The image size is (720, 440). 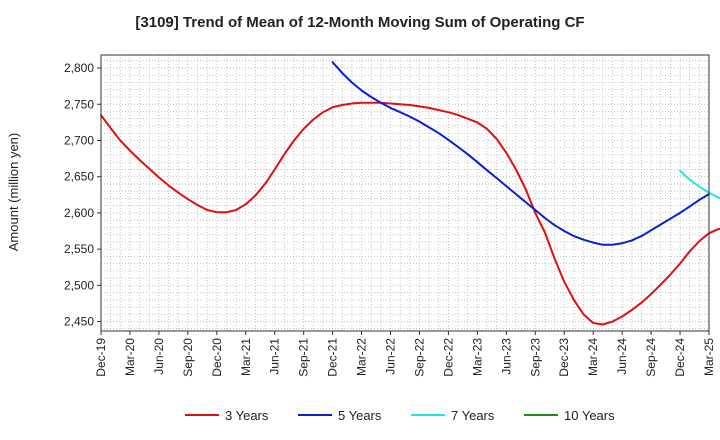 I want to click on series-line-7-years, so click(x=699, y=184).